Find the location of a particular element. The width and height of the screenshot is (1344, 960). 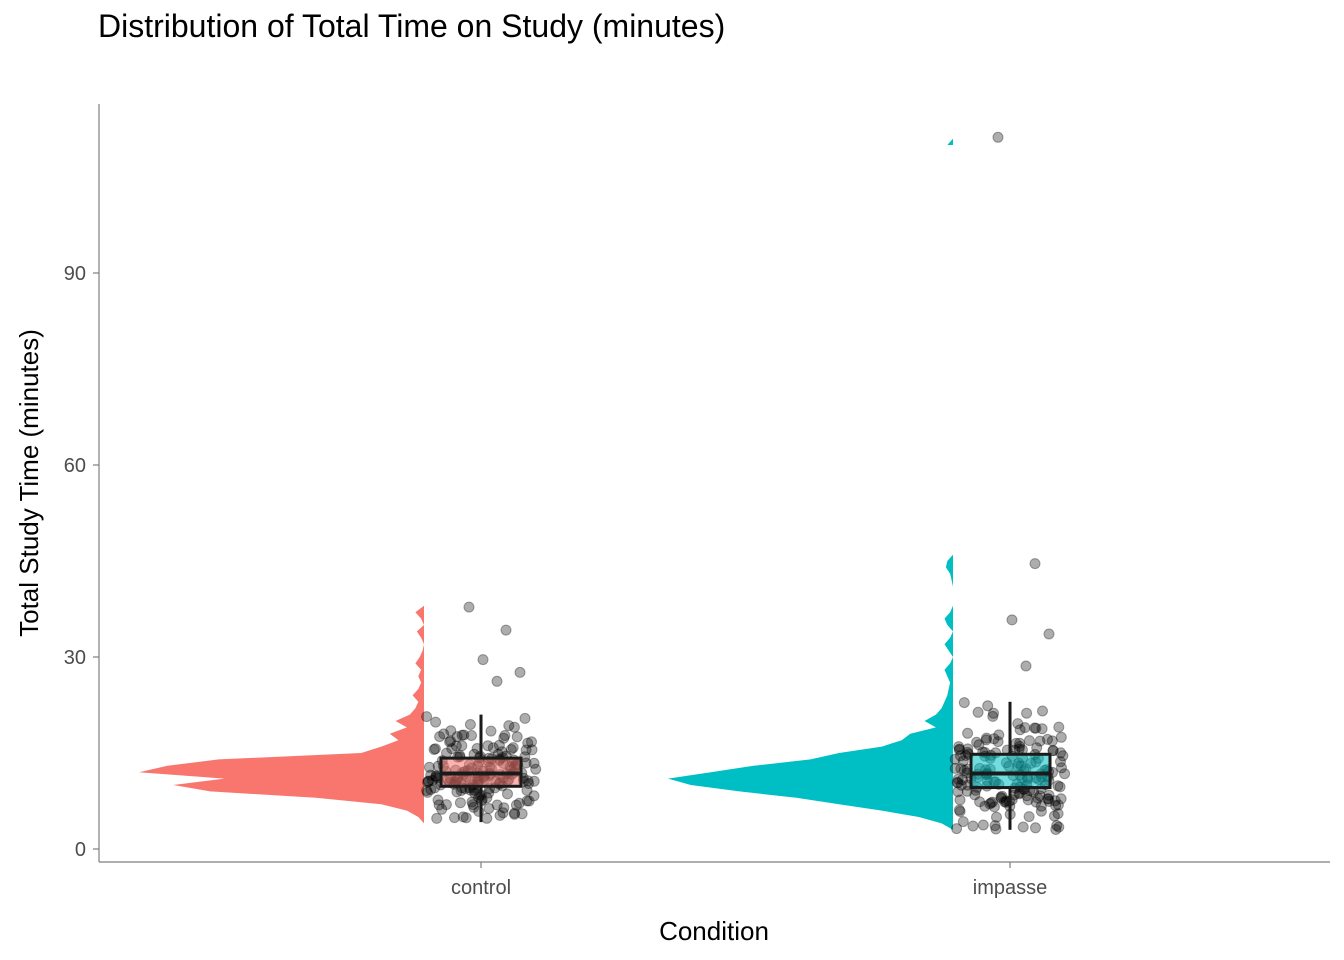

x-axis-title: Condition is located at coordinates (714, 931).